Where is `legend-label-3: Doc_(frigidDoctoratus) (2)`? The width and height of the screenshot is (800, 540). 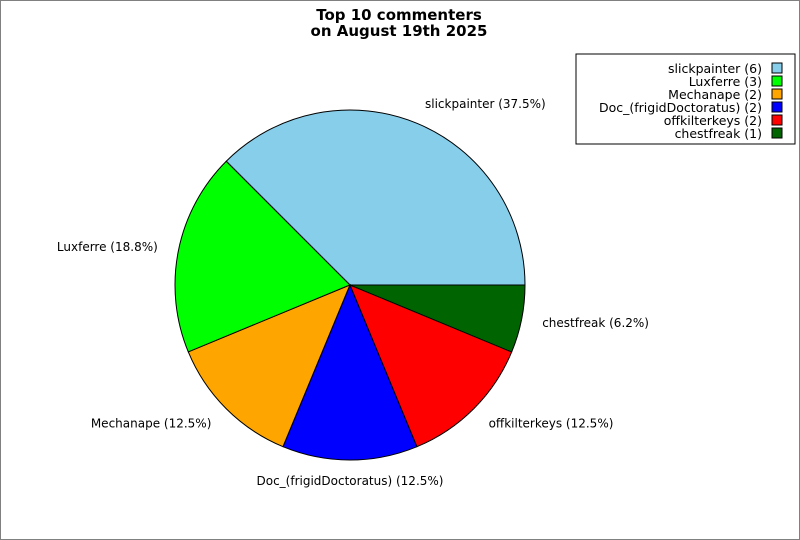 legend-label-3: Doc_(frigidDoctoratus) (2) is located at coordinates (680, 107).